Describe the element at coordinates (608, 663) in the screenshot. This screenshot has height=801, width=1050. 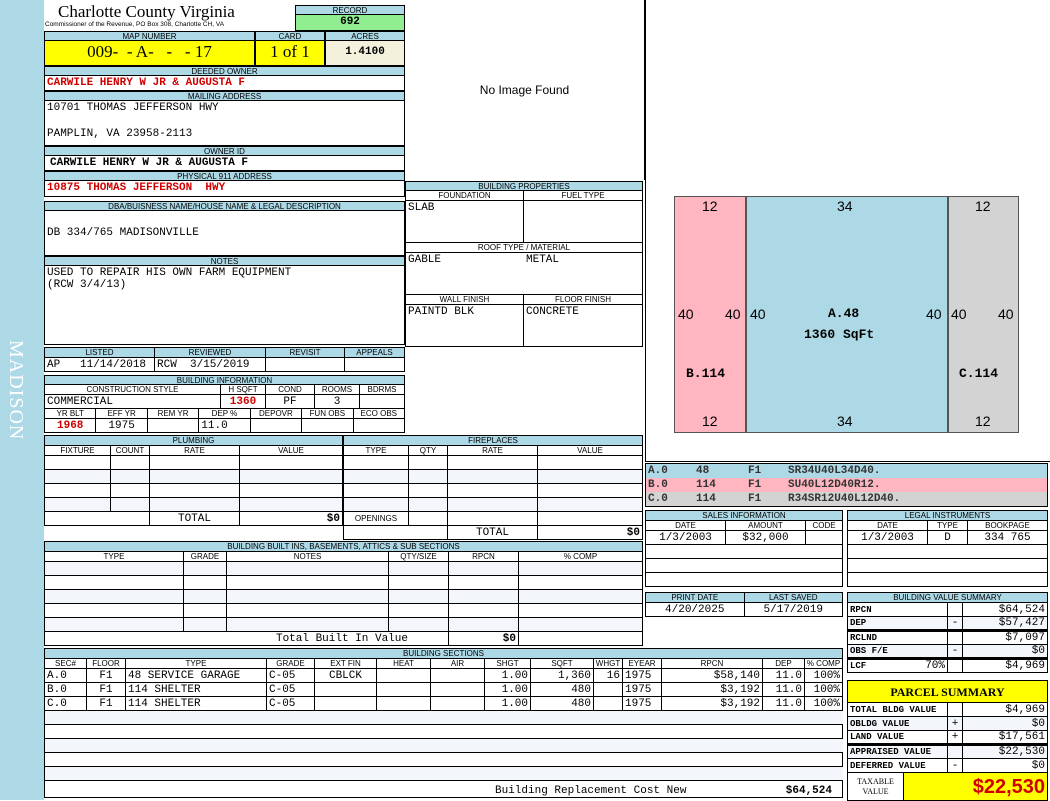
I see `column-header: WHGT` at that location.